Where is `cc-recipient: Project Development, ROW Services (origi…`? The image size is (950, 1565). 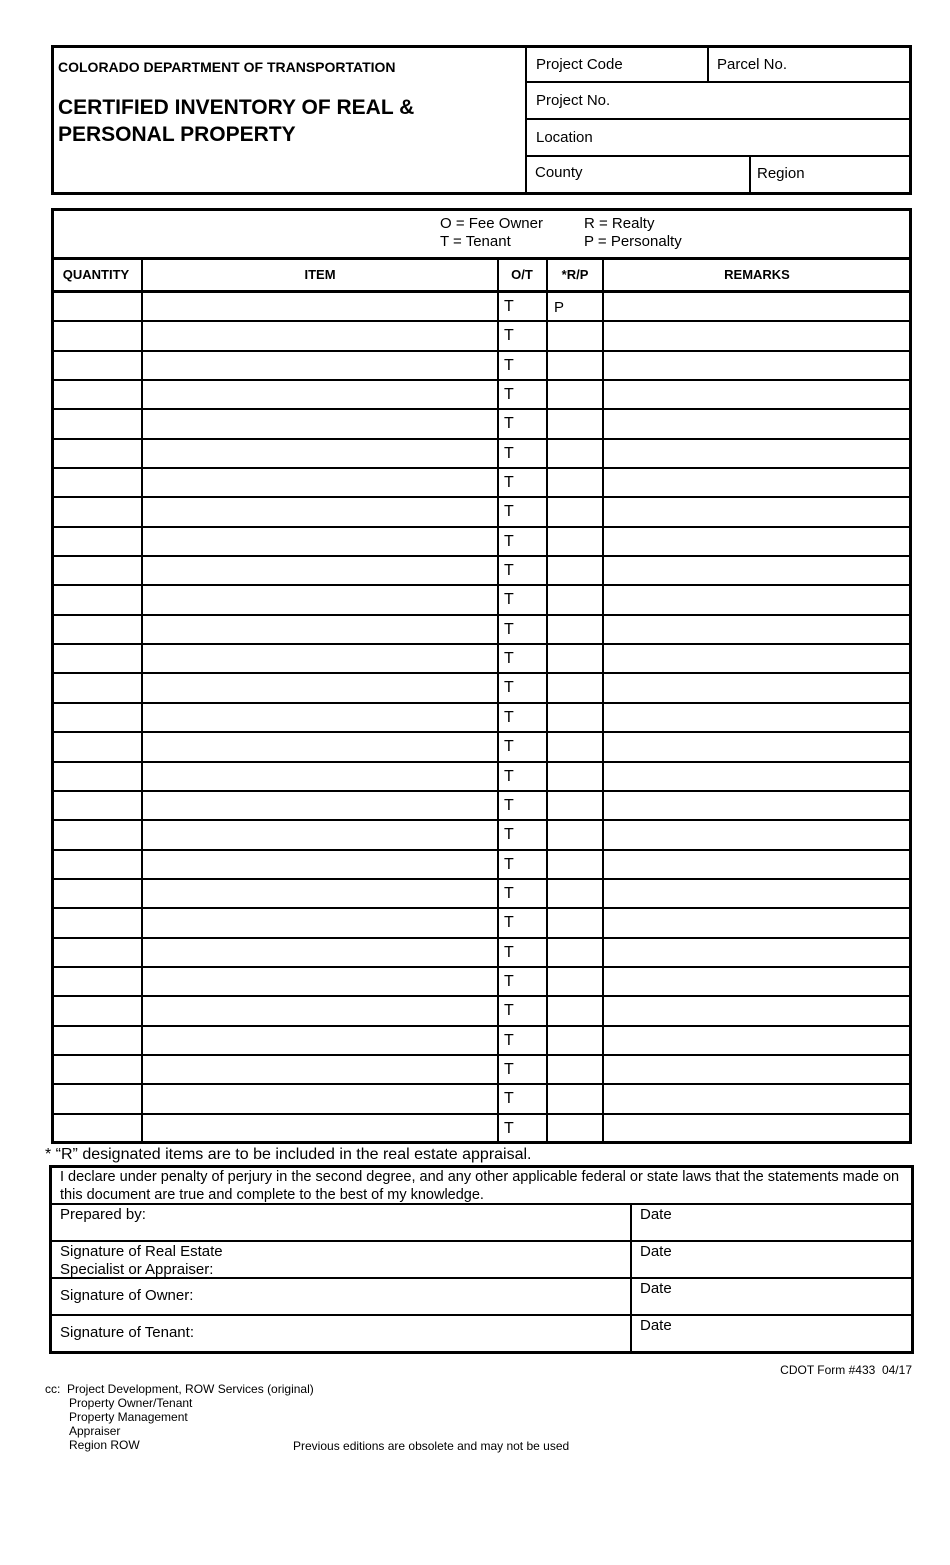 cc-recipient: Project Development, ROW Services (origi… is located at coordinates (190, 1389).